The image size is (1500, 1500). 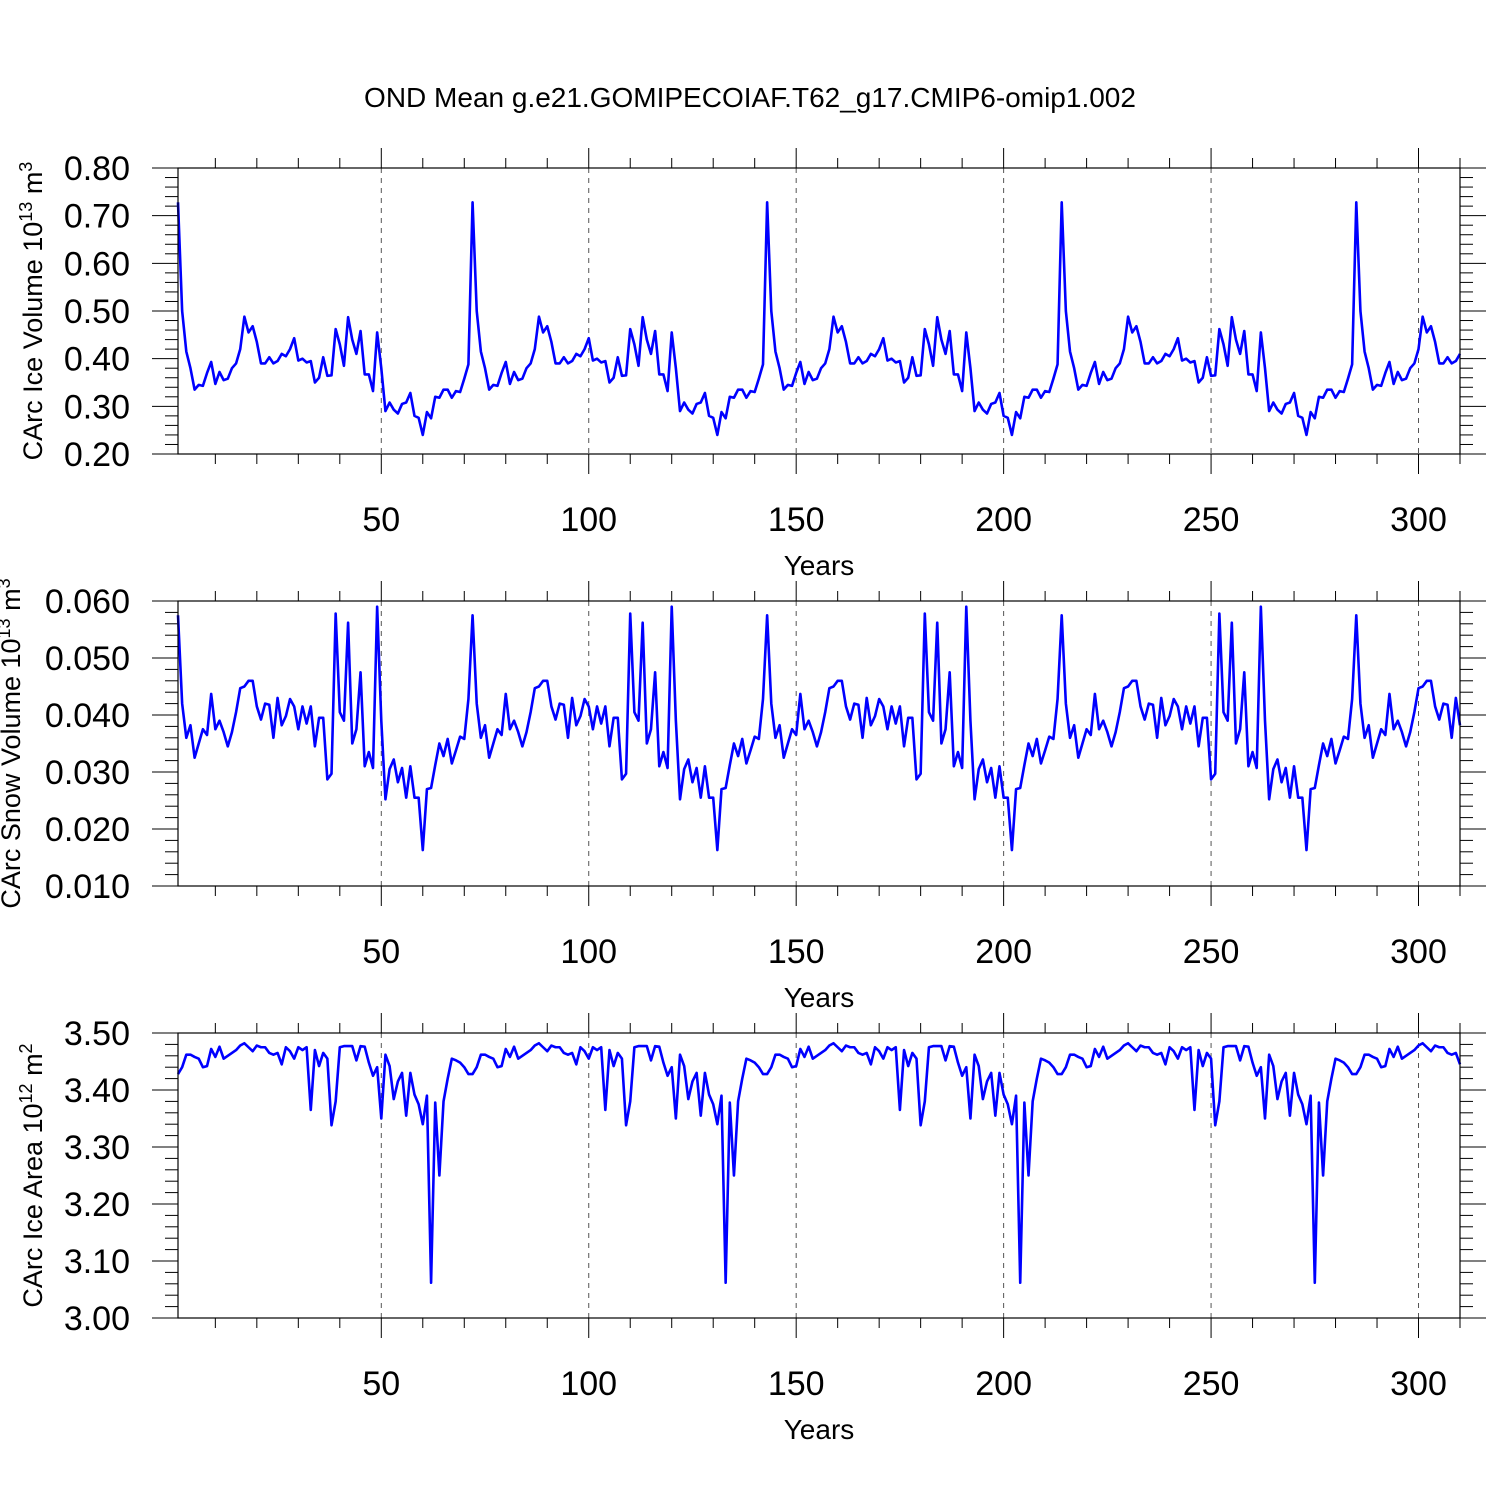 What do you see at coordinates (97, 169) in the screenshot?
I see `y-tick-label: 0.80` at bounding box center [97, 169].